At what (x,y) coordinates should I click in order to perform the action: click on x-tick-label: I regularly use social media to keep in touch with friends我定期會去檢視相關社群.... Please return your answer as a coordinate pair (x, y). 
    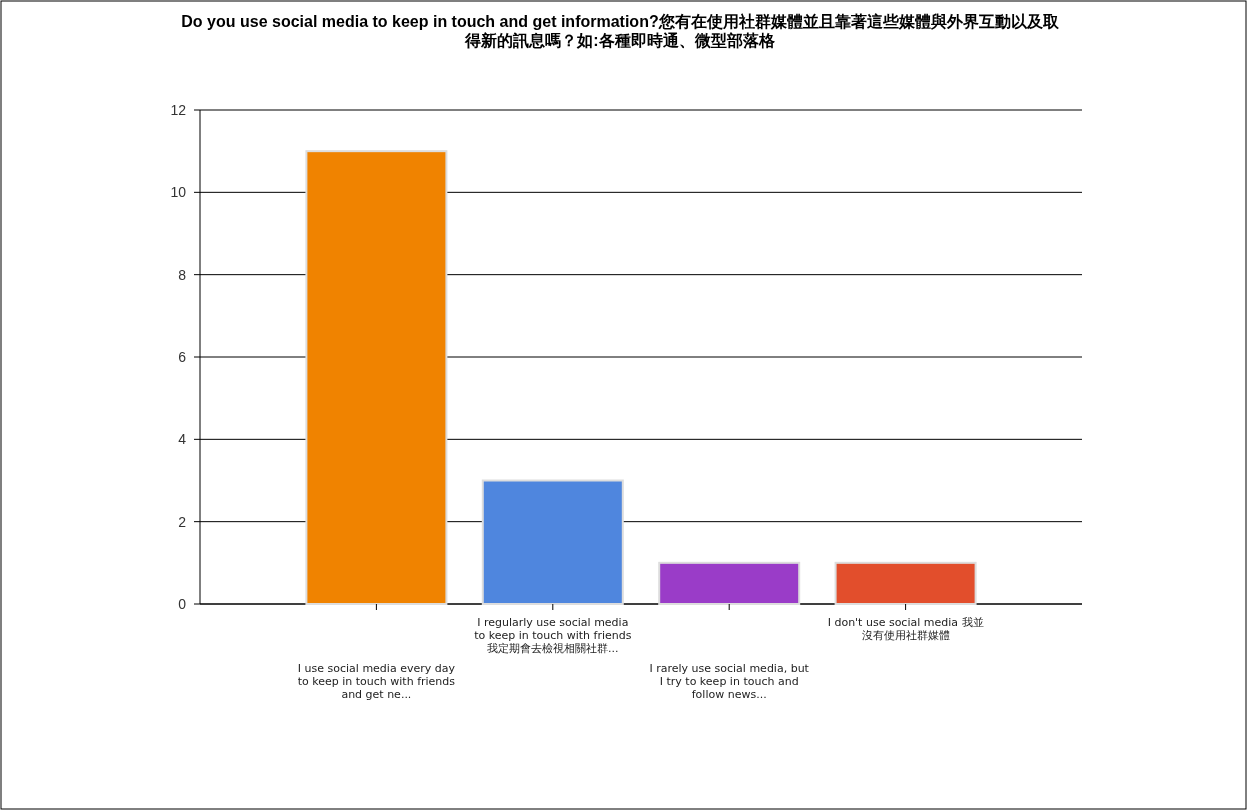
    Looking at the image, I should click on (553, 635).